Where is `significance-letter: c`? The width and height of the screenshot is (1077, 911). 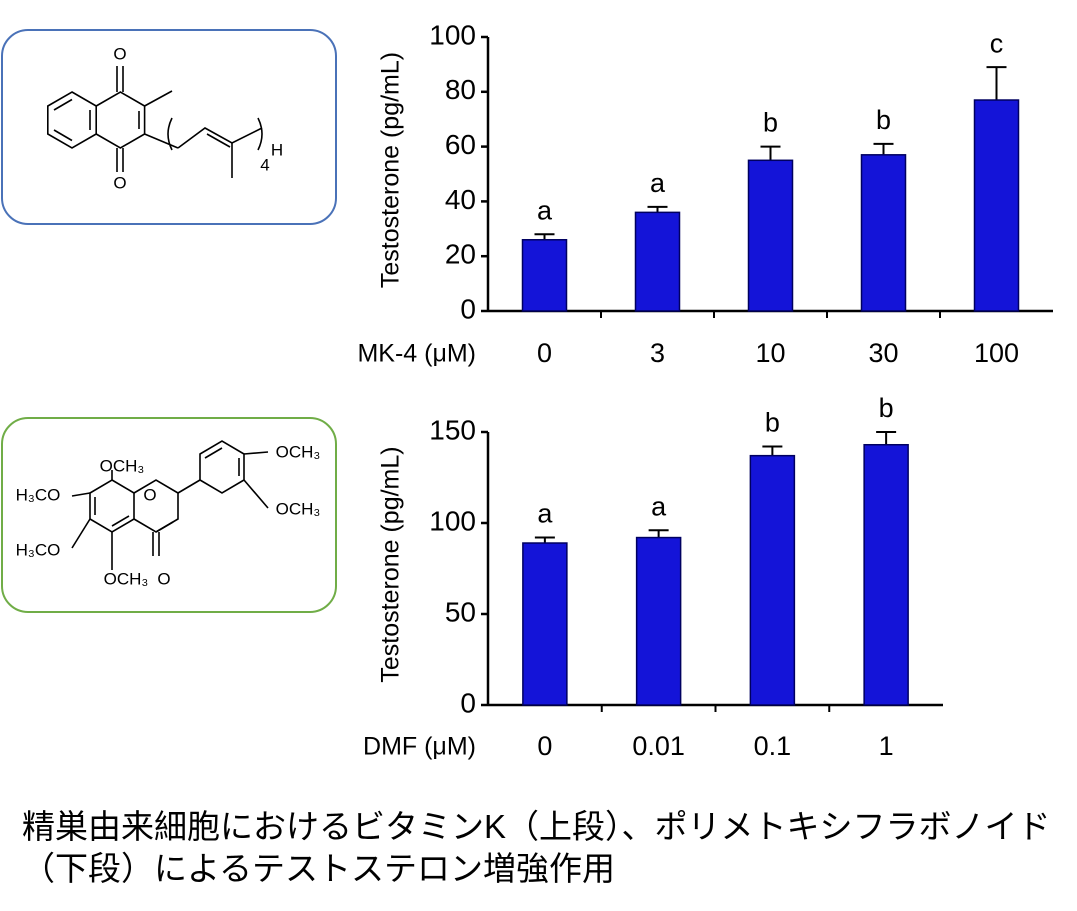
significance-letter: c is located at coordinates (997, 43).